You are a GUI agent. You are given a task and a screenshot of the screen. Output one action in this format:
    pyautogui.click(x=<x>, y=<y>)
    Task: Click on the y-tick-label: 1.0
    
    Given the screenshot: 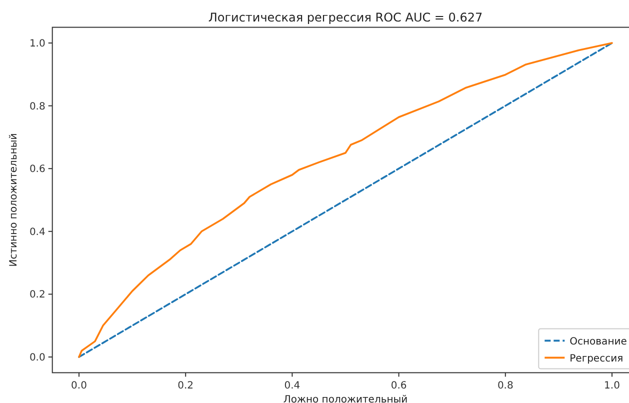 What is the action you would take?
    pyautogui.click(x=37, y=44)
    